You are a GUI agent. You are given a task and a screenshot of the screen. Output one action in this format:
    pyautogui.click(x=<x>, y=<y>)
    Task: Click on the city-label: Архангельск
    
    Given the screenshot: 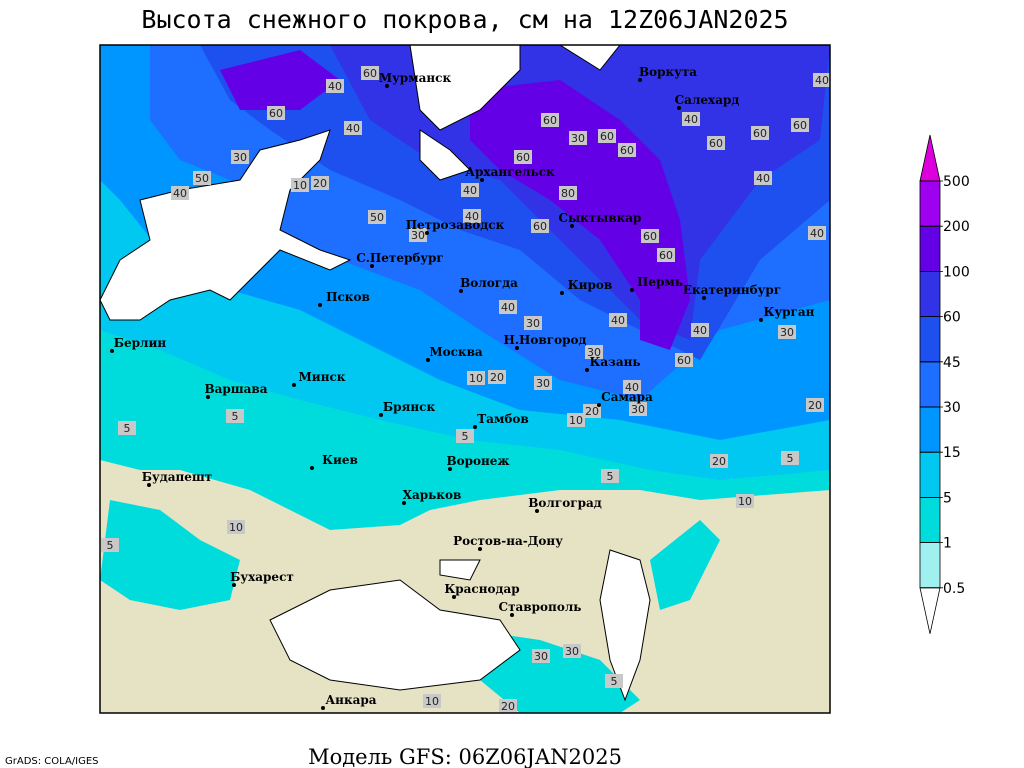 What is the action you would take?
    pyautogui.click(x=510, y=172)
    